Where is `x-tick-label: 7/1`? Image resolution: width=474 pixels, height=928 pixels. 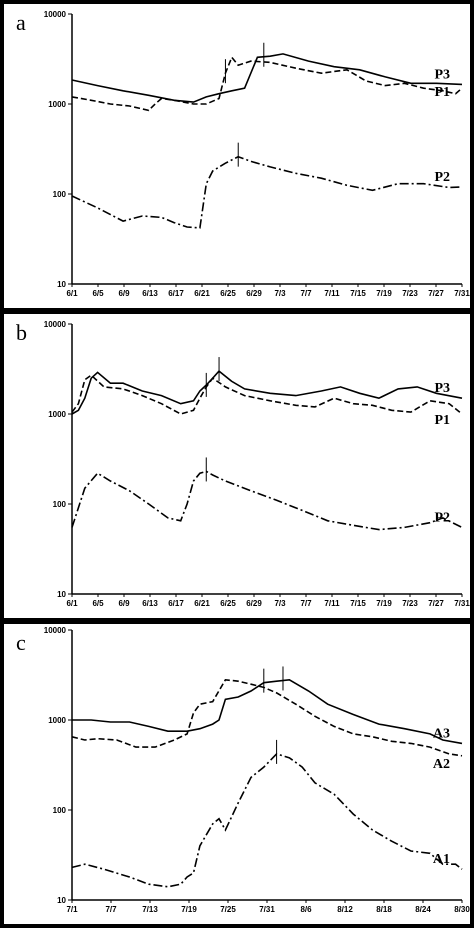
x-tick-label: 7/1 is located at coordinates (72, 909).